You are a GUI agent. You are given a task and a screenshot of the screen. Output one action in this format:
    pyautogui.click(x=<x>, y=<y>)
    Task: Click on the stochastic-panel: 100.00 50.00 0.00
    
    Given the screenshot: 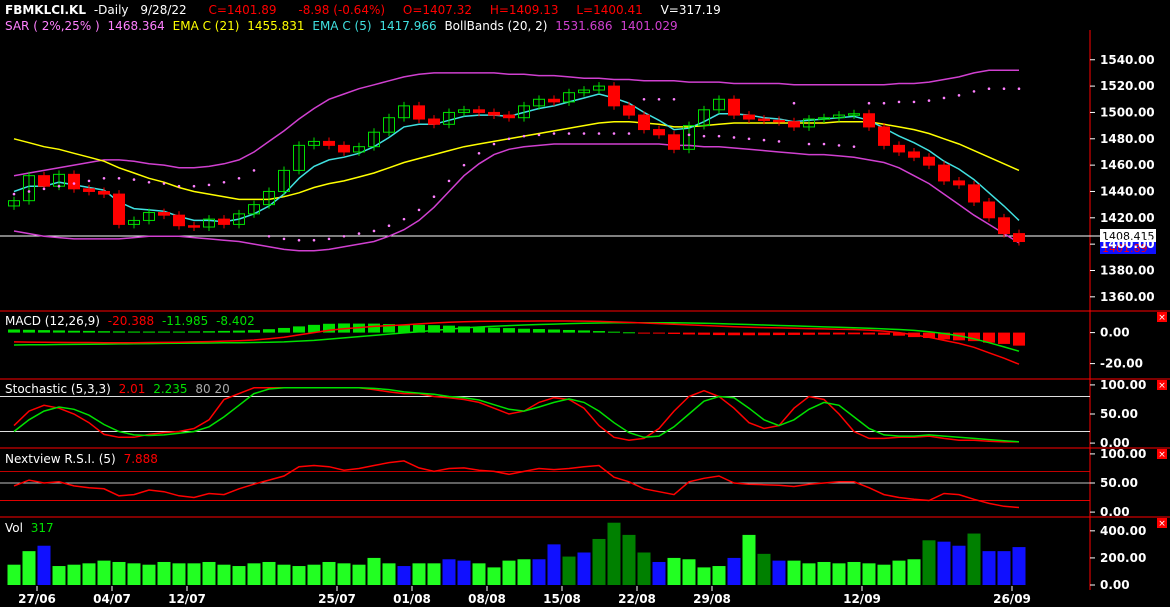 What is the action you would take?
    pyautogui.click(x=573, y=414)
    